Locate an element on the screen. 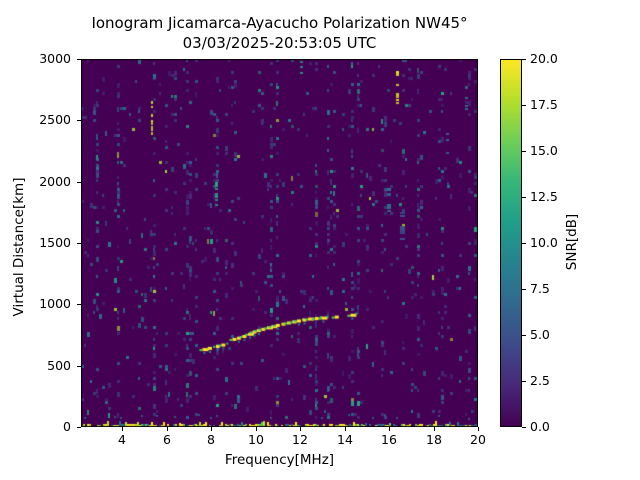 This screenshot has height=480, width=640. colorbar-gradient is located at coordinates (511, 243).